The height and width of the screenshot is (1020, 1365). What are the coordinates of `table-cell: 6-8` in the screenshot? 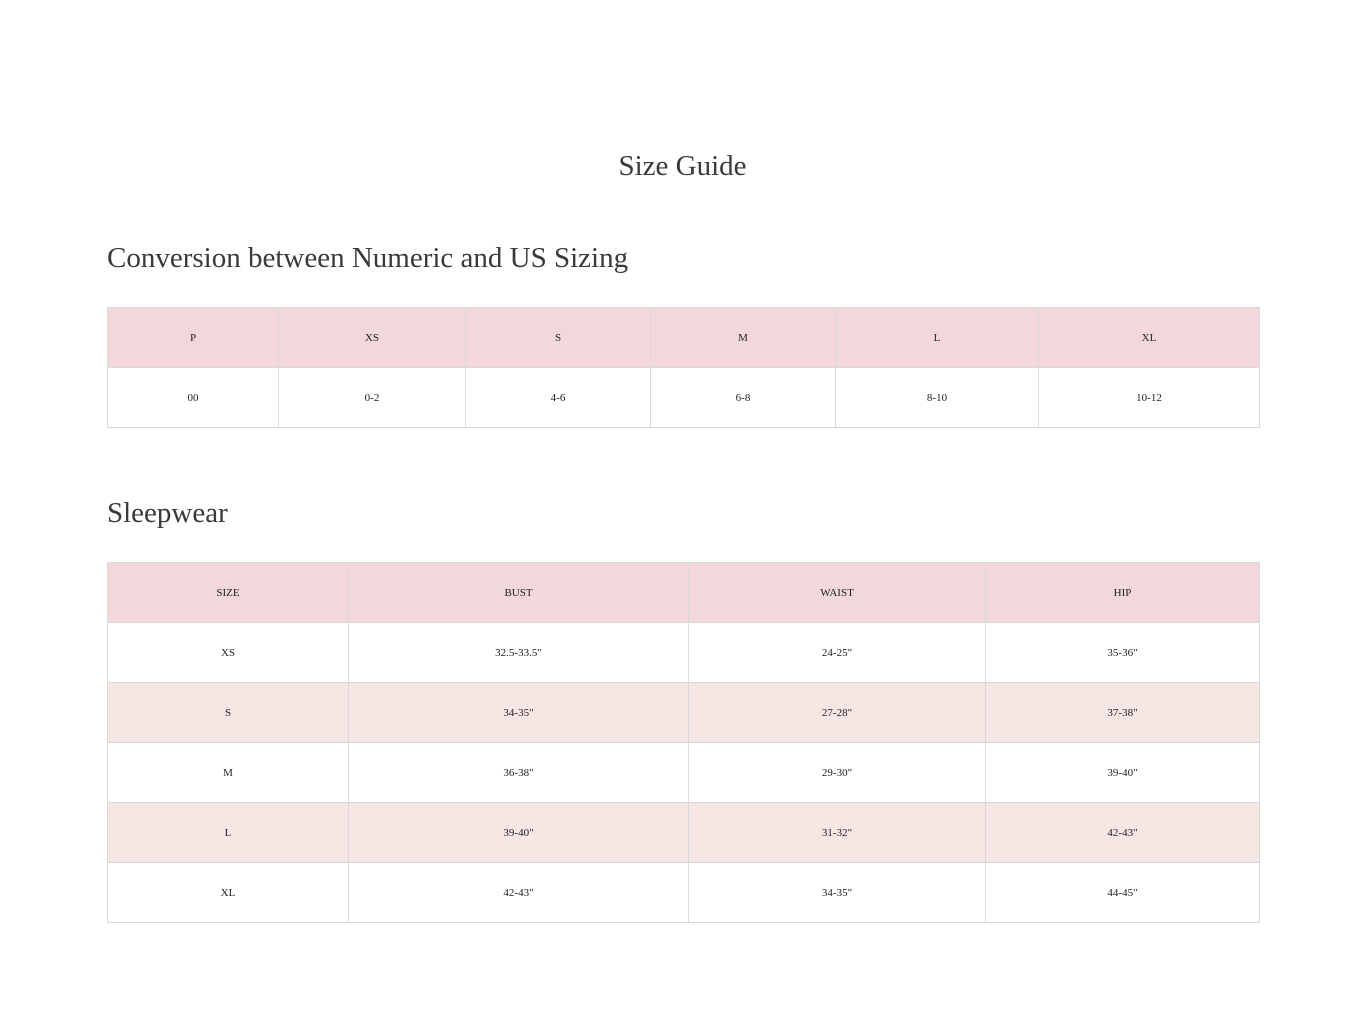 It's located at (743, 397).